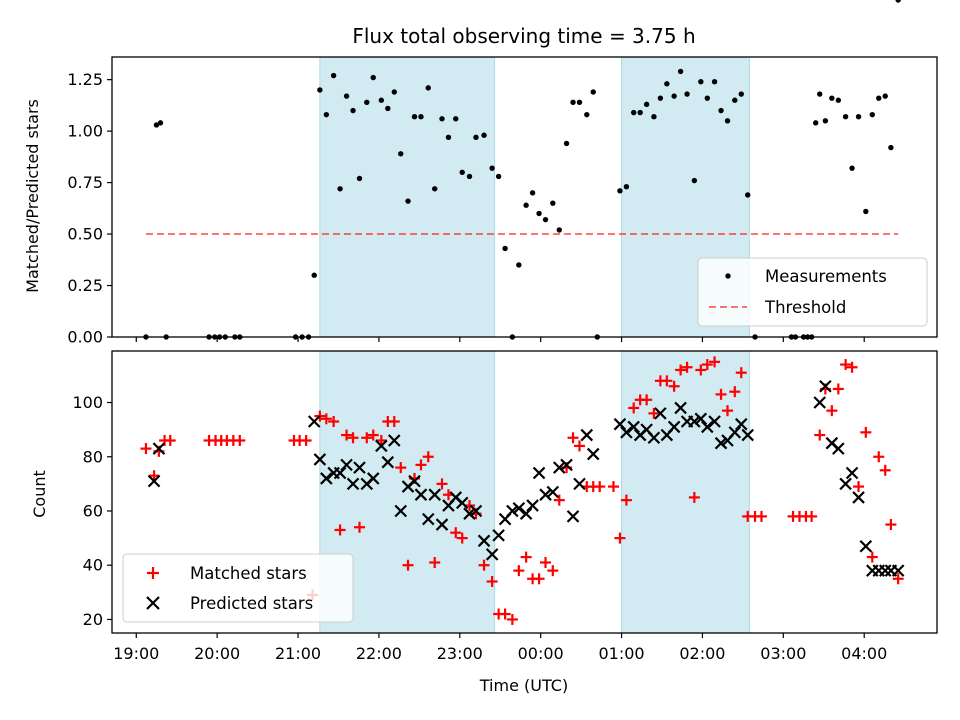  What do you see at coordinates (39, 494) in the screenshot?
I see `bottom-y-axis-label: Count` at bounding box center [39, 494].